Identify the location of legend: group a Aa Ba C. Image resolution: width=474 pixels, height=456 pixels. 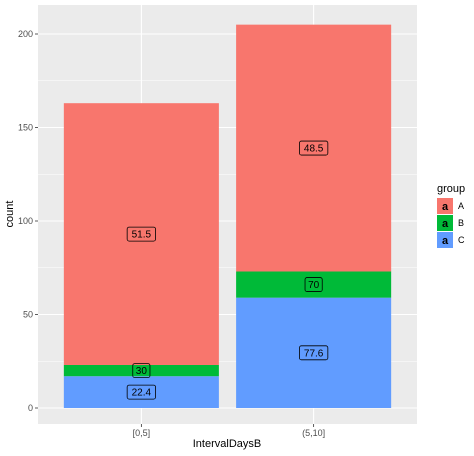
(451, 215).